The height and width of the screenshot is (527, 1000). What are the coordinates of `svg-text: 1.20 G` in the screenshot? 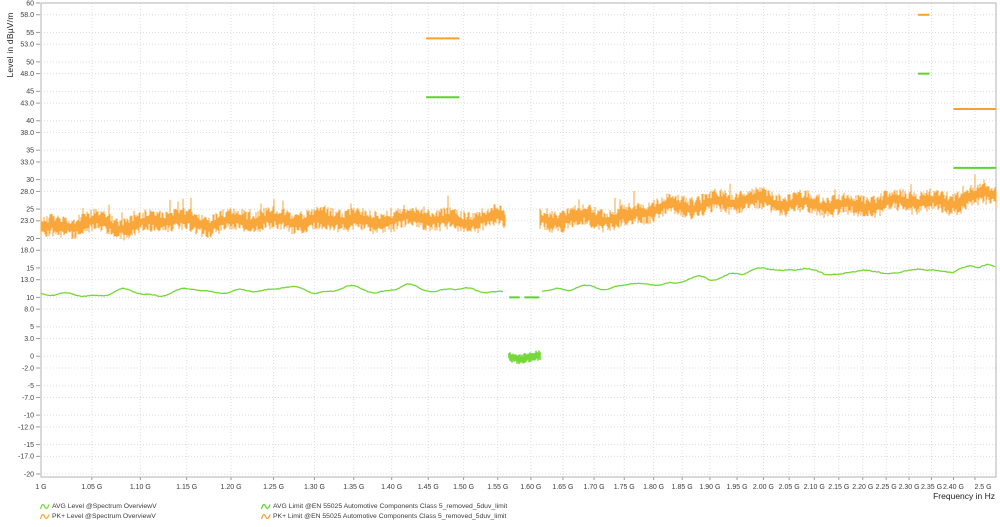 It's located at (231, 487).